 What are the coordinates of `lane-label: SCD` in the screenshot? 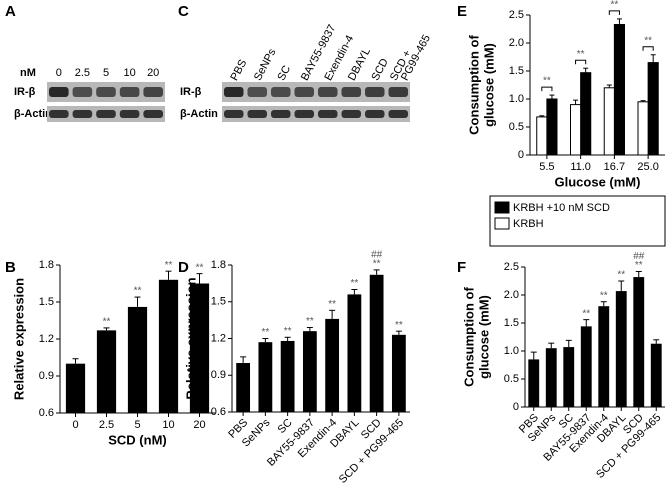 It's located at (380, 70).